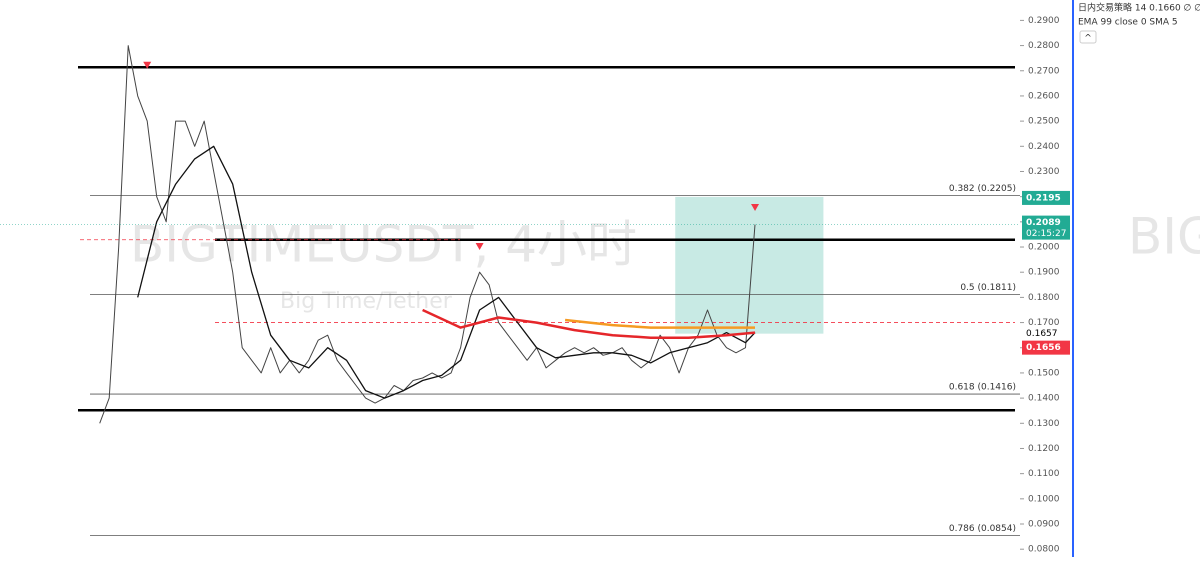 Image resolution: width=1200 pixels, height=561 pixels. I want to click on y-tick-label: 0.1100, so click(1044, 474).